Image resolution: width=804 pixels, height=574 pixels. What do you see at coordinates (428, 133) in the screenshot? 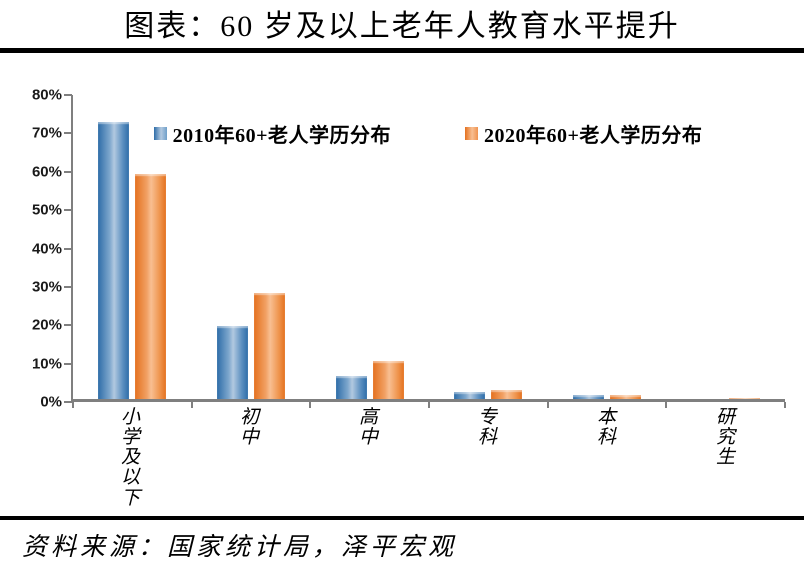
I see `chart-legend: 2010年60+老人学历分布 2020年60+老人学历分布` at bounding box center [428, 133].